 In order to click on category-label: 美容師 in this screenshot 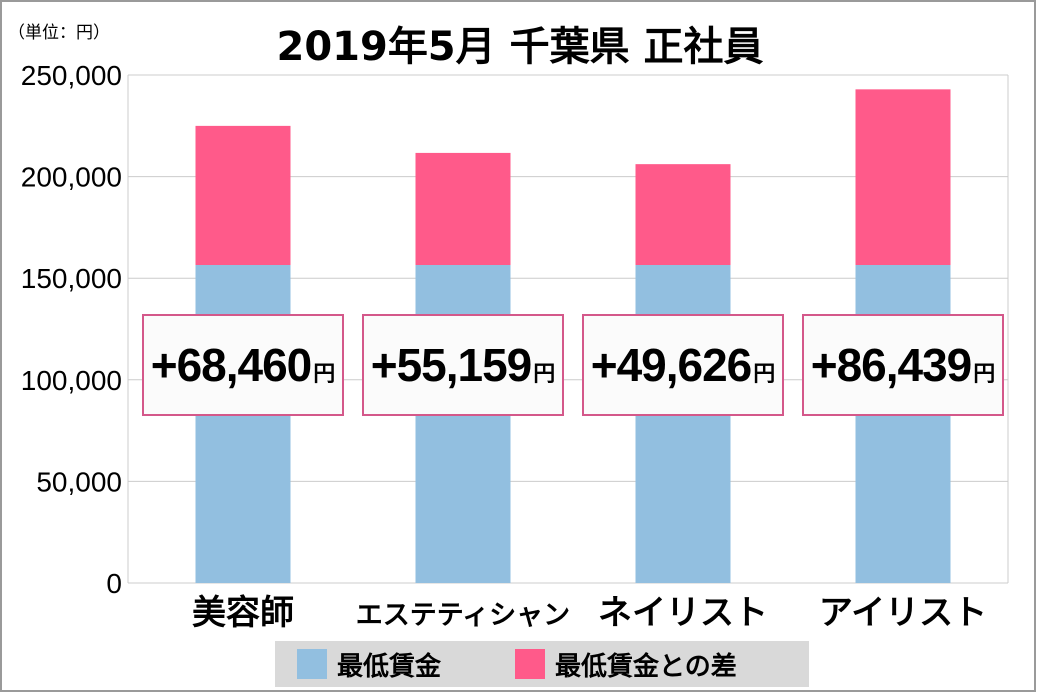, I will do `click(243, 613)`.